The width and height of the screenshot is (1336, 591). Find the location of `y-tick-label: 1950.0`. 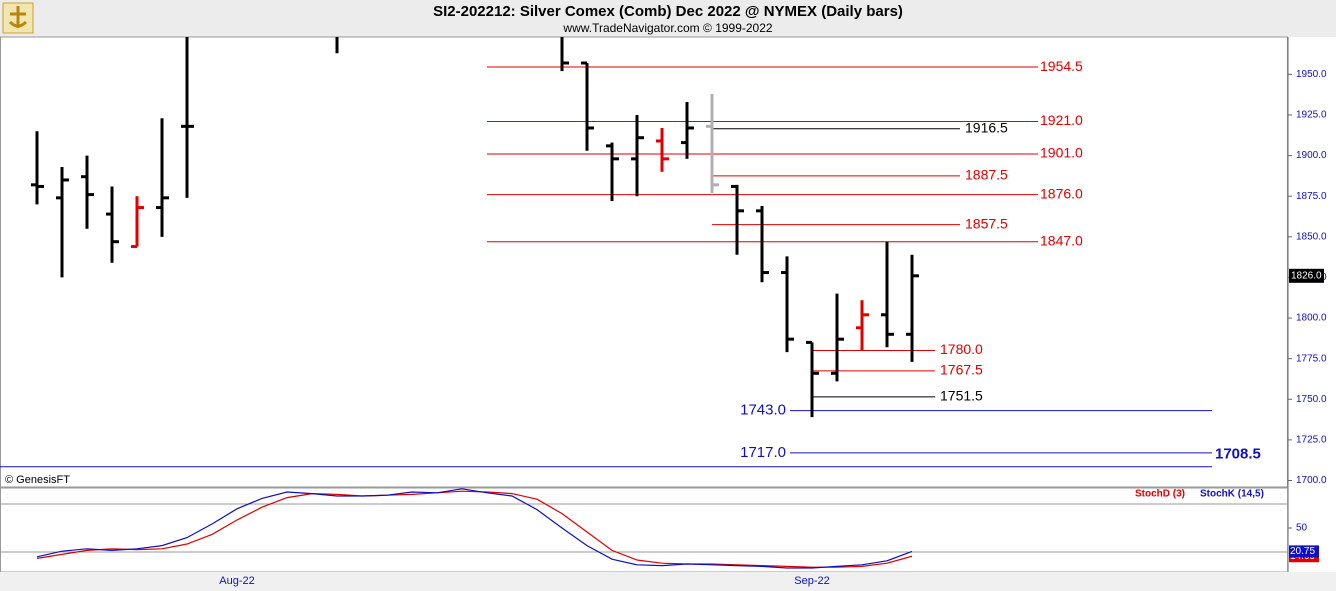

y-tick-label: 1950.0 is located at coordinates (1311, 74).